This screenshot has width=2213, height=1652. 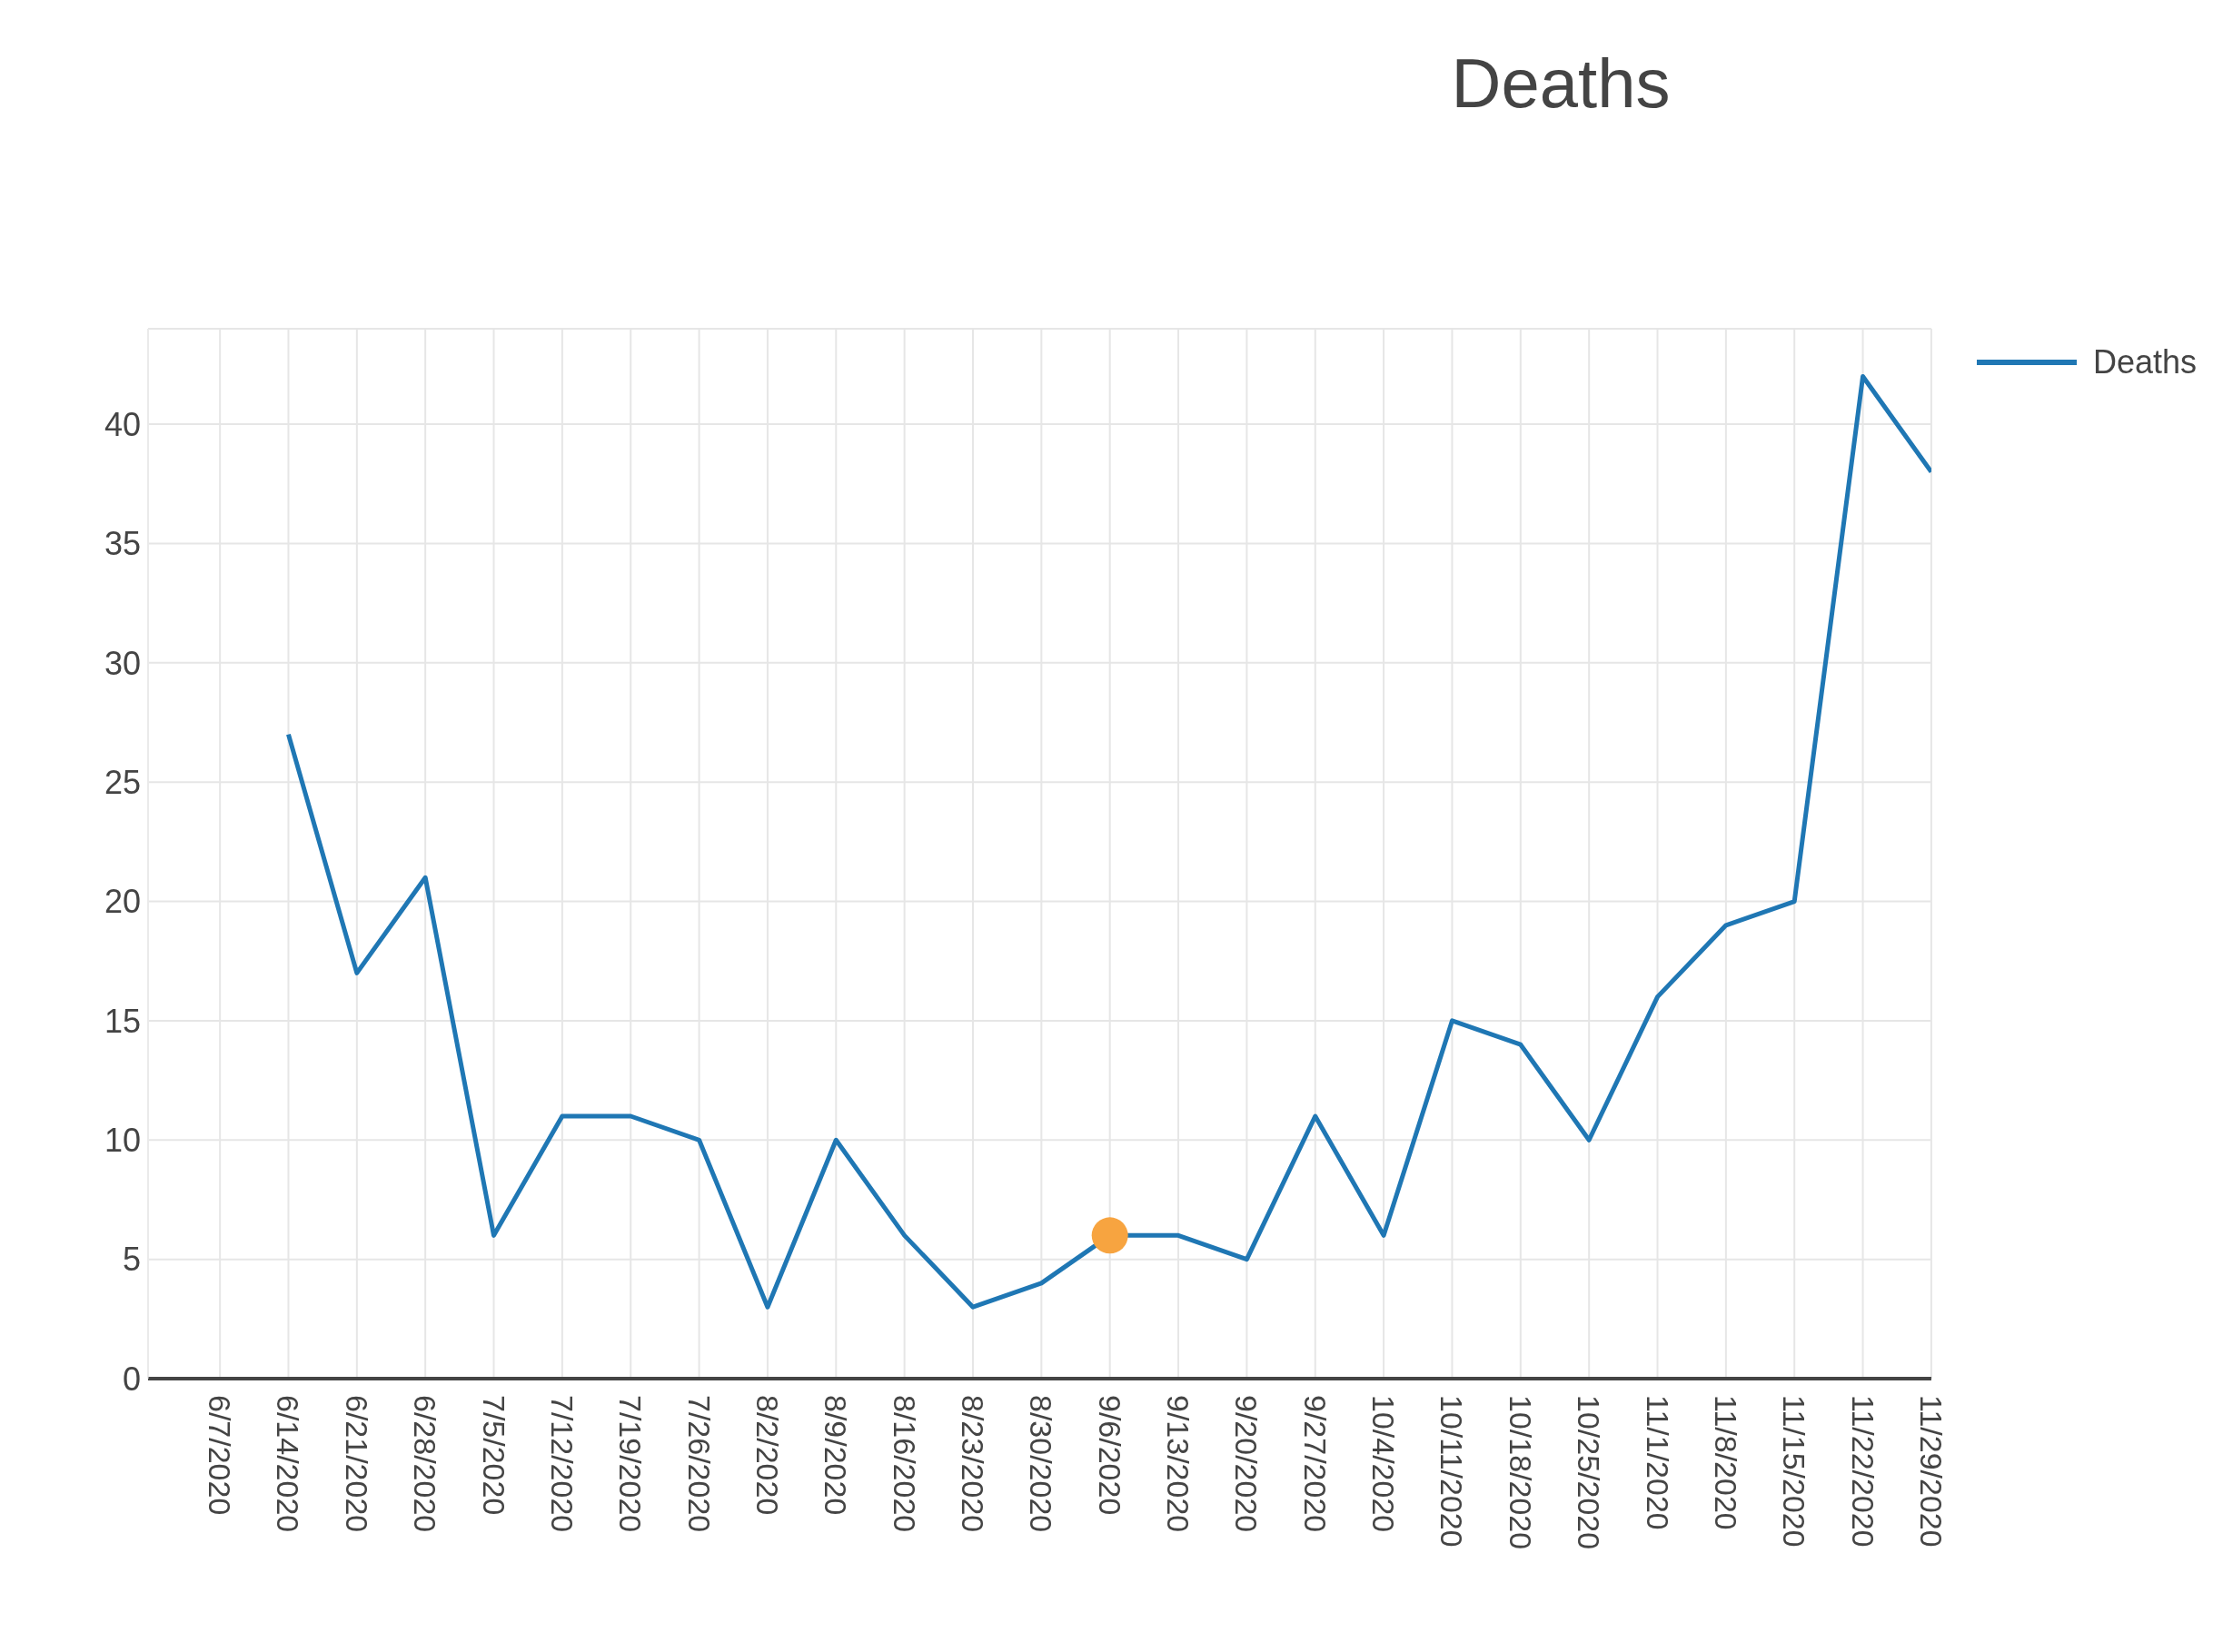 I want to click on x-tick-label: 9/20/2020, so click(x=1247, y=1464).